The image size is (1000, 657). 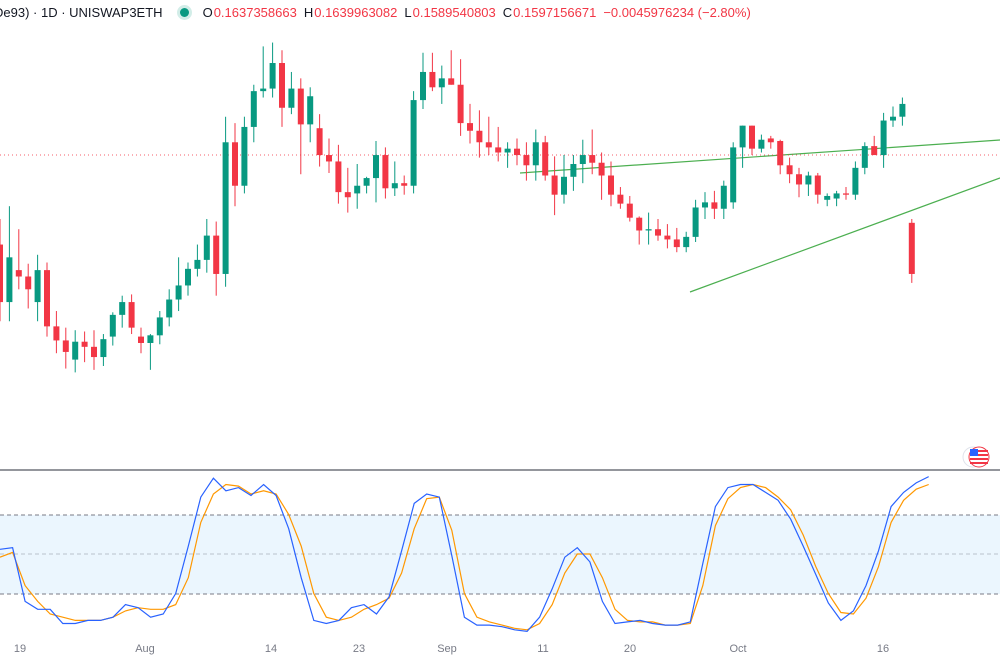 What do you see at coordinates (81, 12) in the screenshot?
I see `symbol-label: De93) · 1D · UNISWAP3ETH` at bounding box center [81, 12].